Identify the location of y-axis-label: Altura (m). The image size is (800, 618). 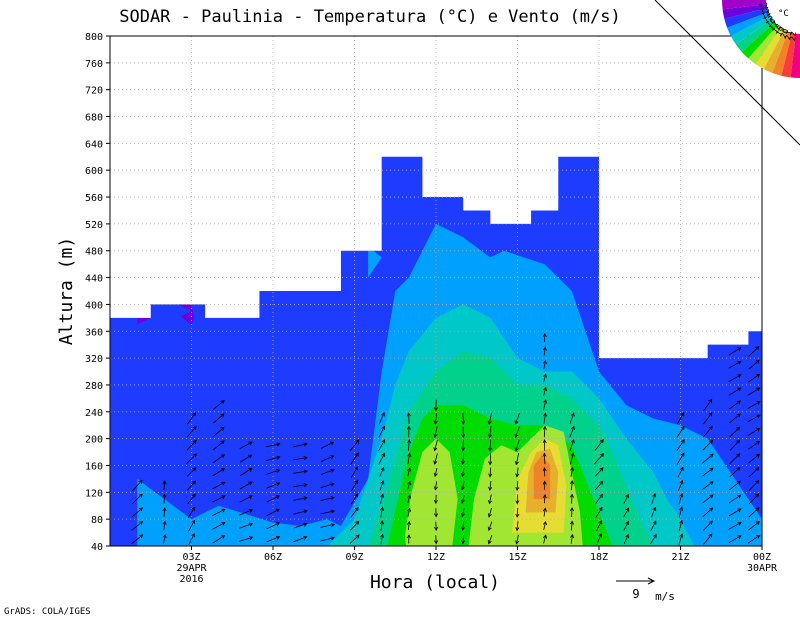
(66, 291).